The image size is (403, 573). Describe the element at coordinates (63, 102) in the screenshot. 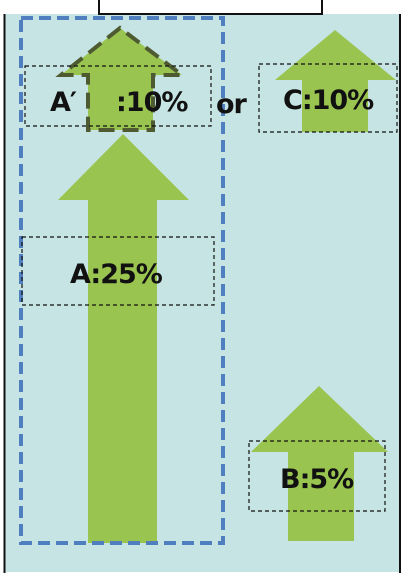

I see `label-a-prime: A′` at that location.